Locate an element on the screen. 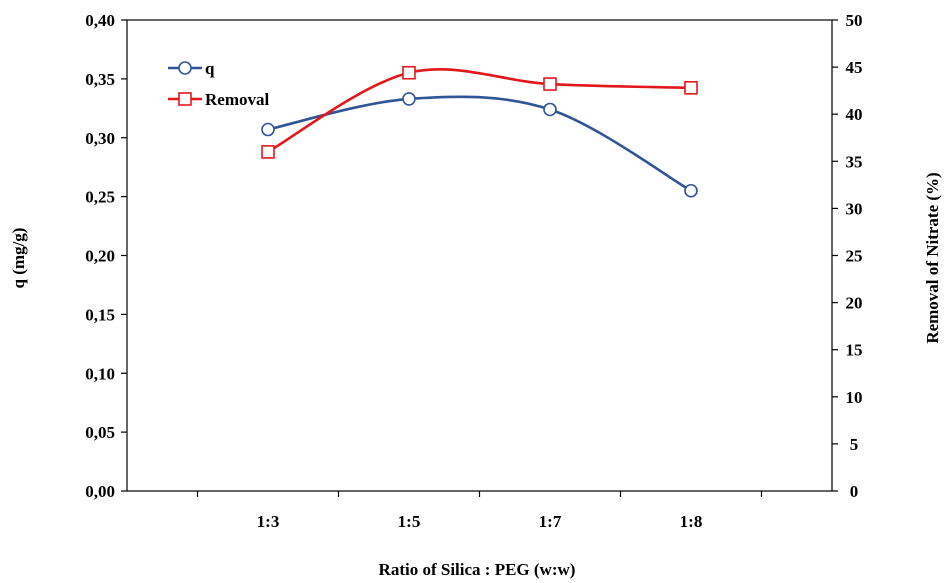  y2-axis-title: Removal of Nitrate (%) is located at coordinates (932, 257).